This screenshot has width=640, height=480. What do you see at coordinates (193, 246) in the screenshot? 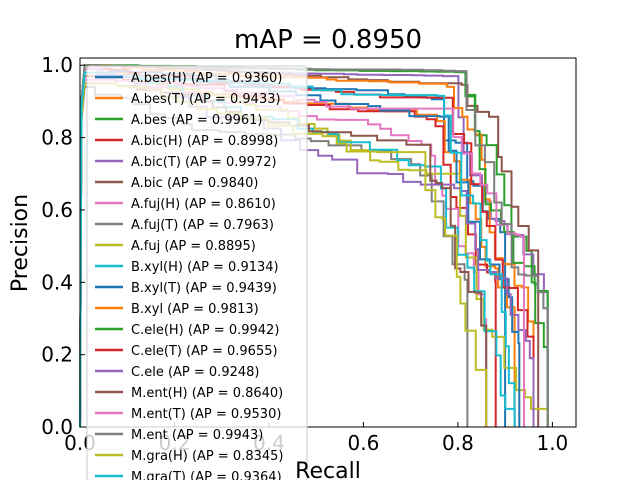
I see `legend-entry: A.fuj (AP = 0.8895)` at bounding box center [193, 246].